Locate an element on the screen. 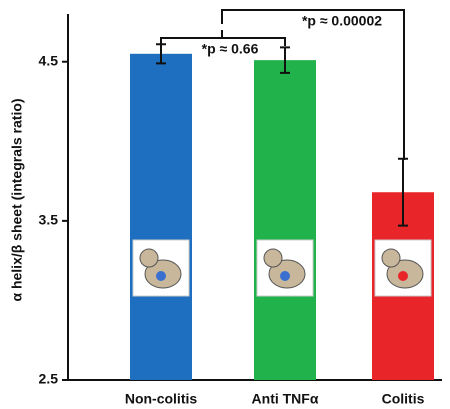 This screenshot has width=450, height=409. error-bar is located at coordinates (285, 60).